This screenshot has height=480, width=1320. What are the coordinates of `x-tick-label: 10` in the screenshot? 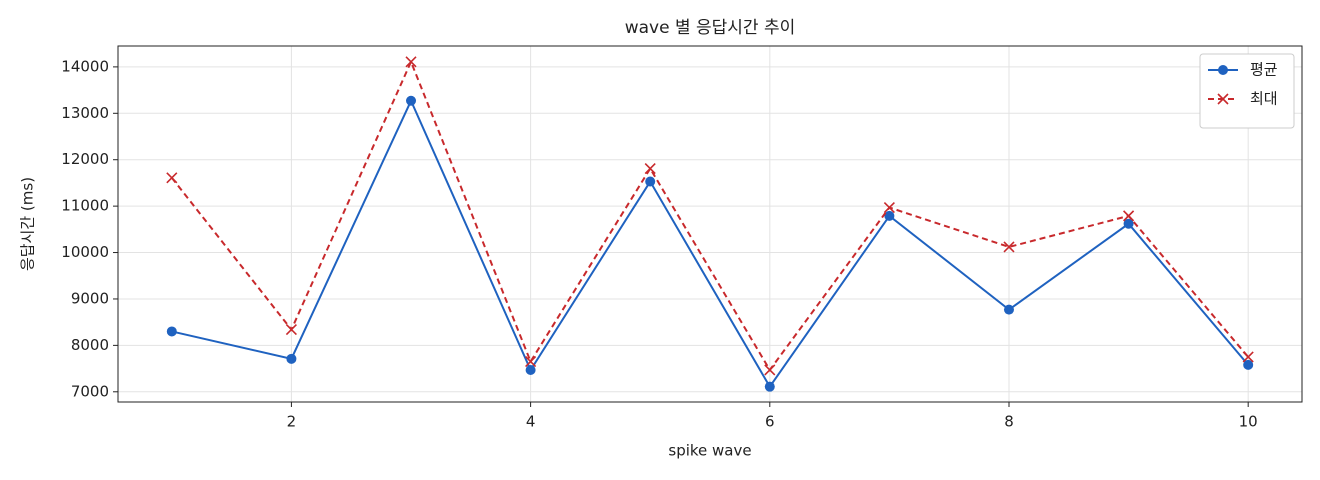 It's located at (1248, 422).